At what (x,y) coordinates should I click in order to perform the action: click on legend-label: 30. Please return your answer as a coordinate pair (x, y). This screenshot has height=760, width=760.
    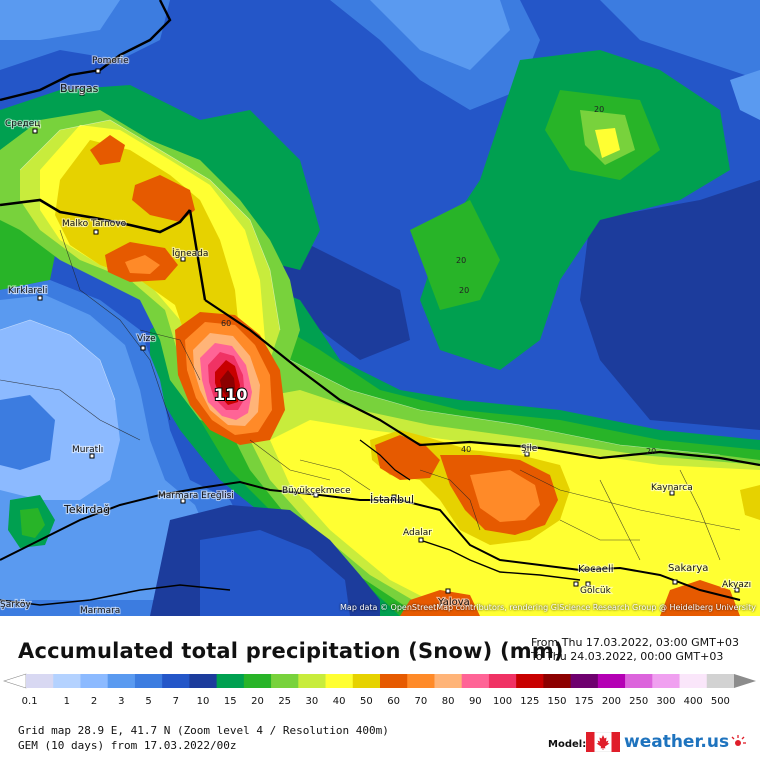
    Looking at the image, I should click on (312, 701).